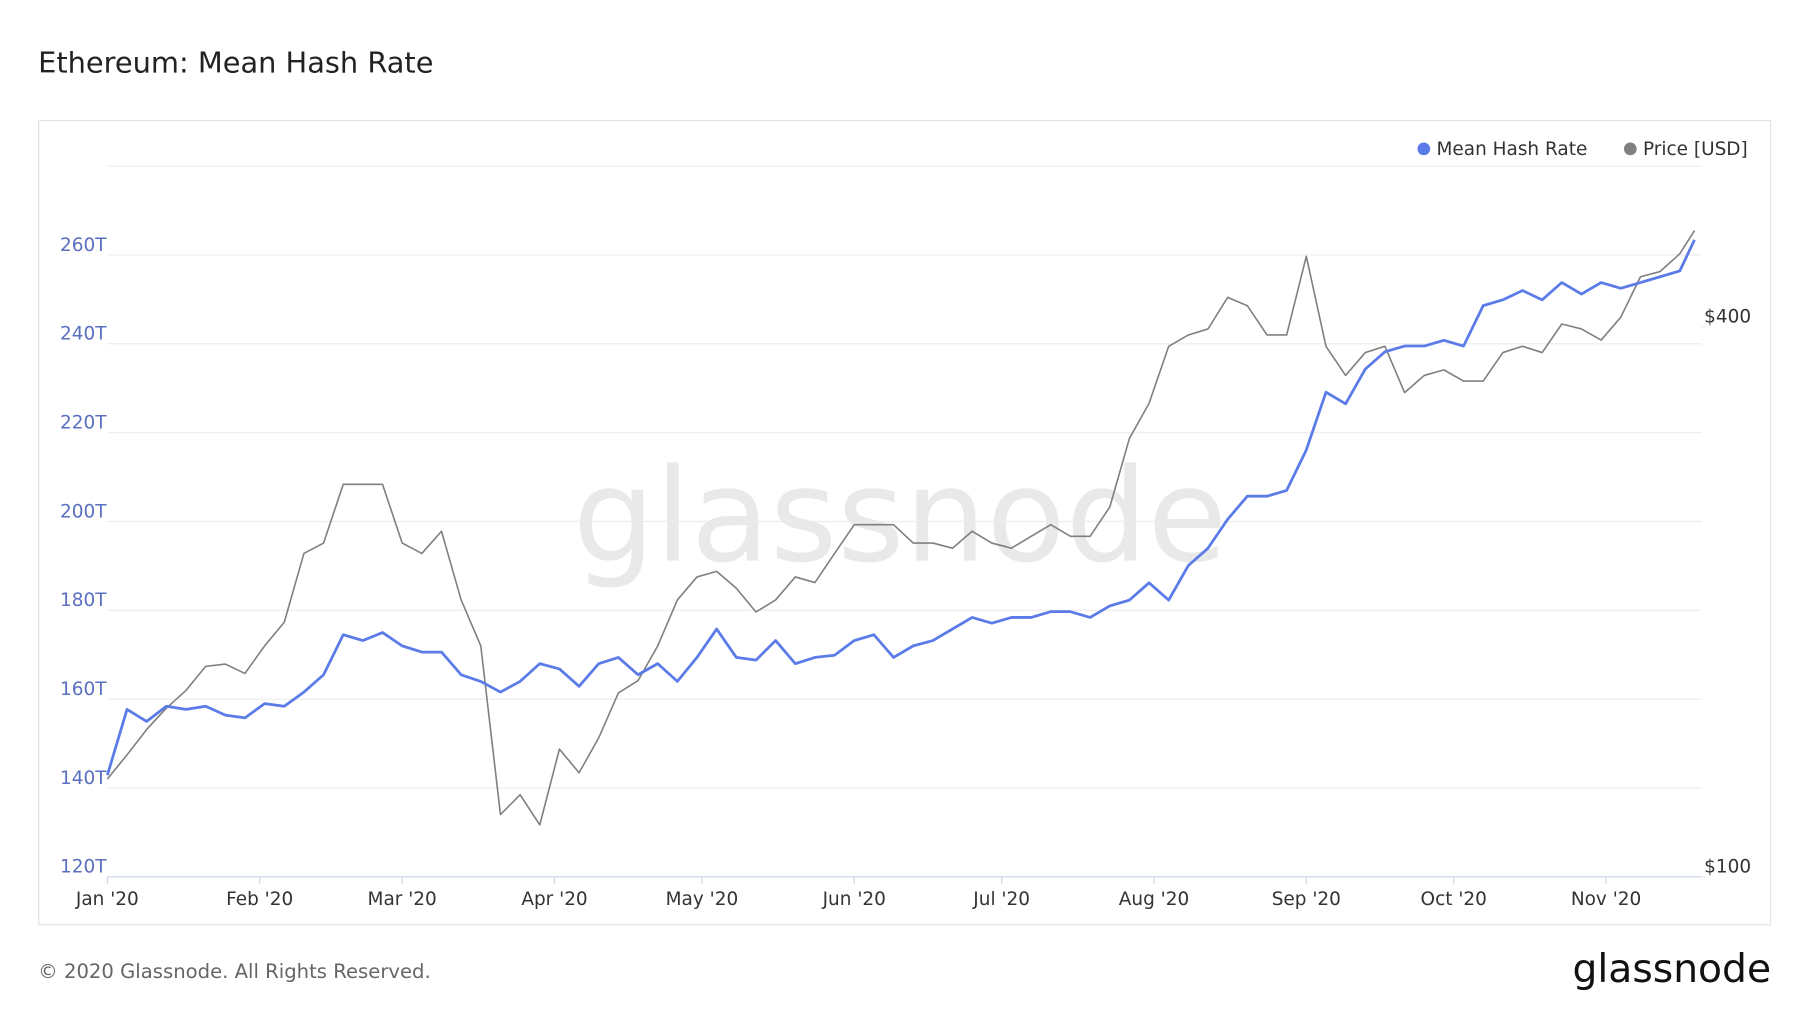 The height and width of the screenshot is (1013, 1800). I want to click on y2-tick-label: $100, so click(1727, 867).